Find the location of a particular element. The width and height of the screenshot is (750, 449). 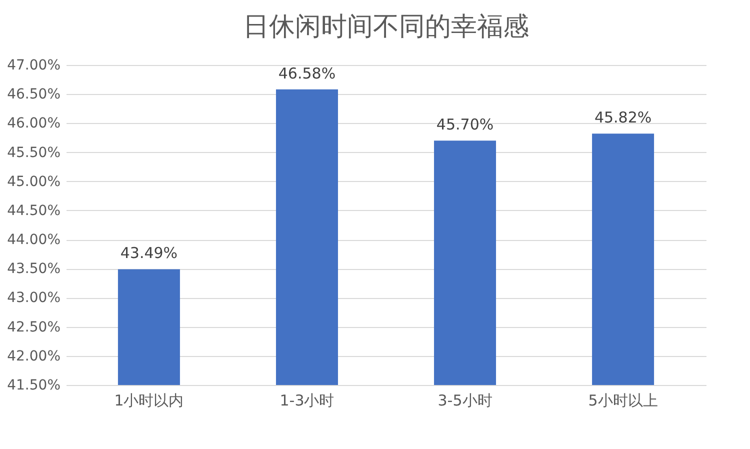

x-tick-label: 1小时以内 is located at coordinates (149, 401).